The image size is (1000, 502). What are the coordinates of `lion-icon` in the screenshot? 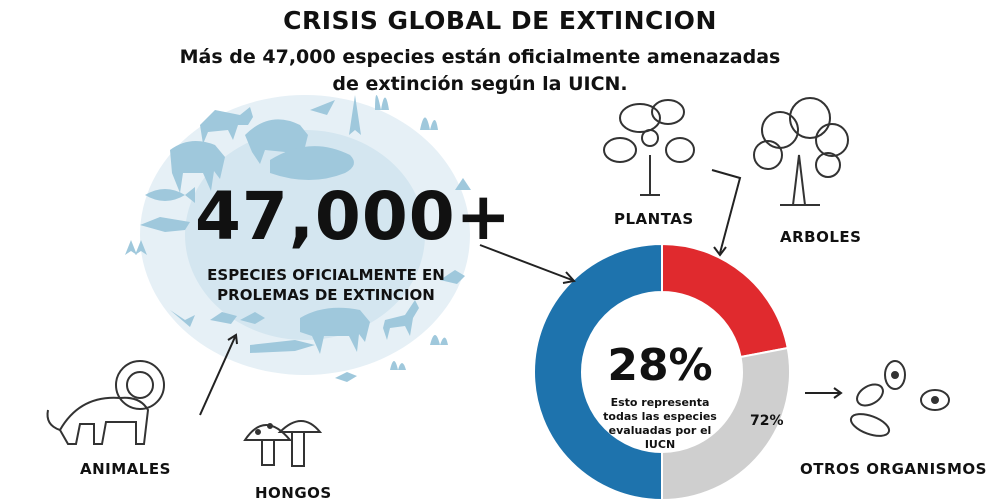 It's located at (105, 402).